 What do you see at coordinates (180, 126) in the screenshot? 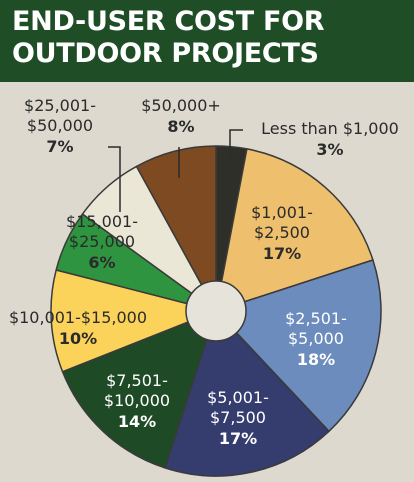
I see `slice-value-50000plus: 8%` at bounding box center [180, 126].